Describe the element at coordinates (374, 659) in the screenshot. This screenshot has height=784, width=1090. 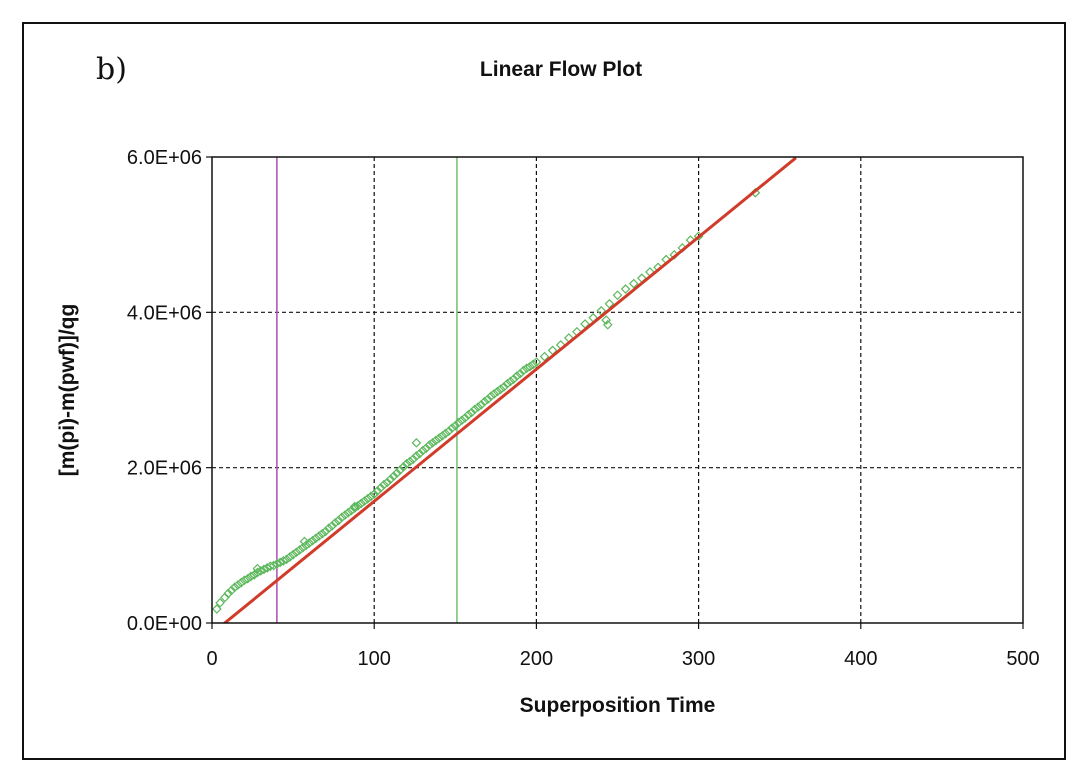
I see `x-tick-label: 100` at that location.